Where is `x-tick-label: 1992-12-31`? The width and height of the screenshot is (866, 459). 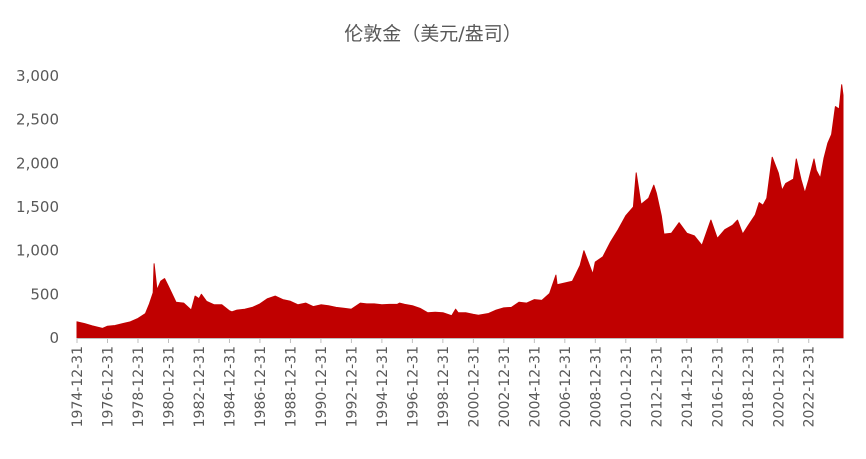 x-tick-label: 1992-12-31 is located at coordinates (352, 386).